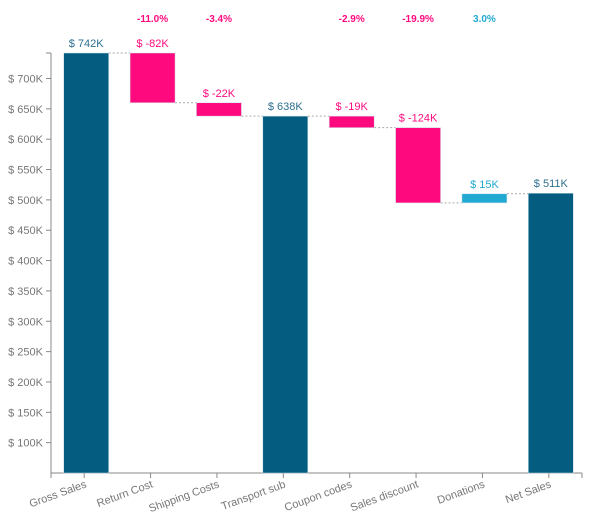 Image resolution: width=600 pixels, height=529 pixels. Describe the element at coordinates (484, 198) in the screenshot. I see `bar-donations` at that location.